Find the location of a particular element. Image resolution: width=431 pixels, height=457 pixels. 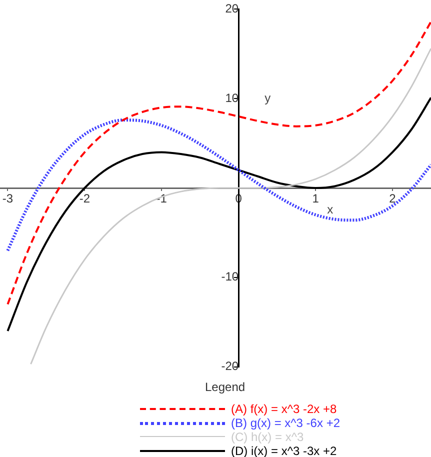

y-tick-label: -10 is located at coordinates (230, 277).